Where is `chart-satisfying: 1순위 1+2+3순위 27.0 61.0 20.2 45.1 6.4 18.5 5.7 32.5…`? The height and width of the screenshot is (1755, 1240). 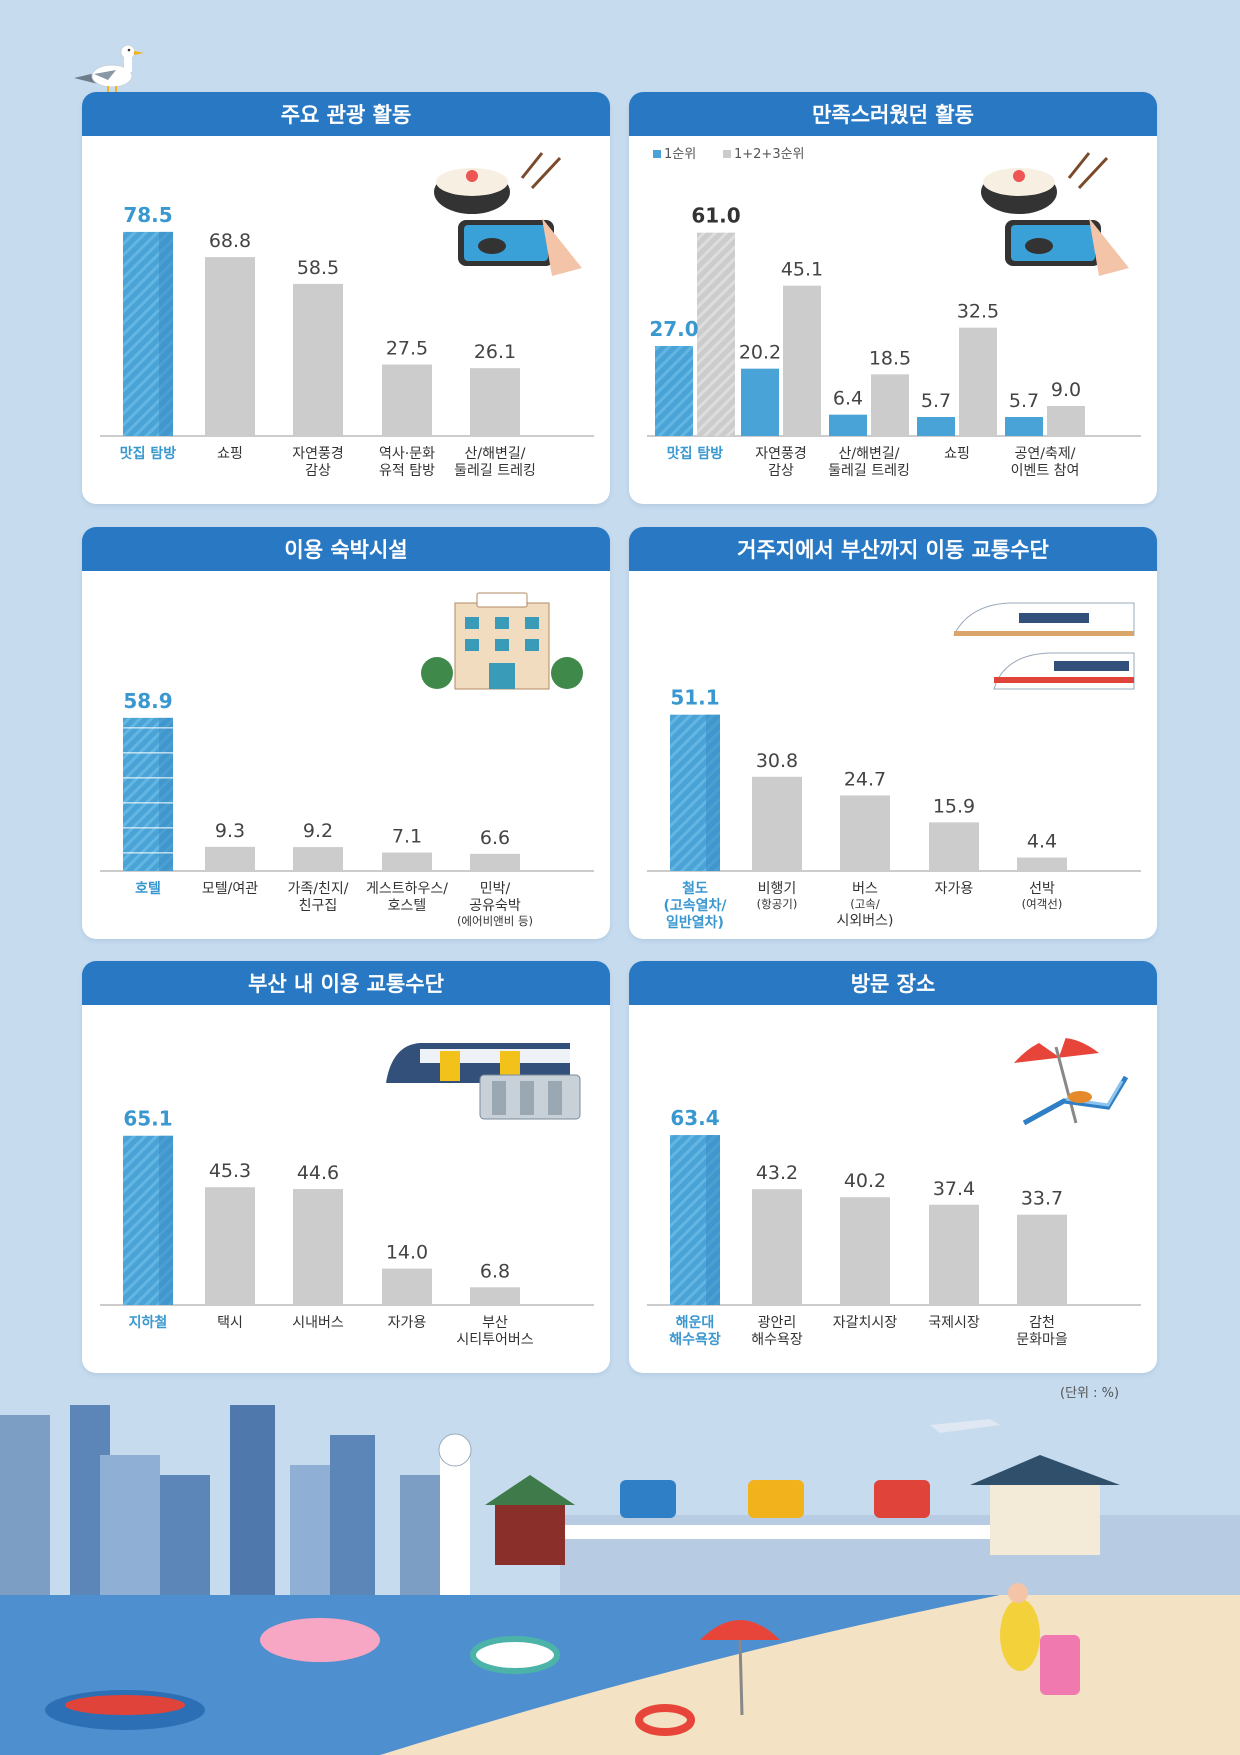 chart-satisfying: 1순위 1+2+3순위 27.0 61.0 20.2 45.1 6.4 18.5 5.7 32.5… is located at coordinates (894, 313).